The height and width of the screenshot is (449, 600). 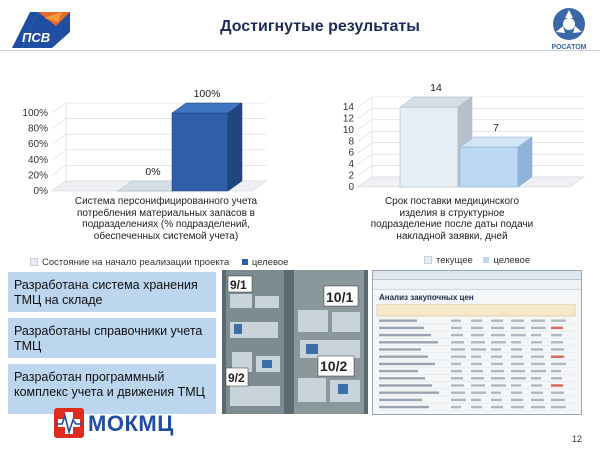 I want to click on shelf-label-10-1: 10/1, so click(x=339, y=297).